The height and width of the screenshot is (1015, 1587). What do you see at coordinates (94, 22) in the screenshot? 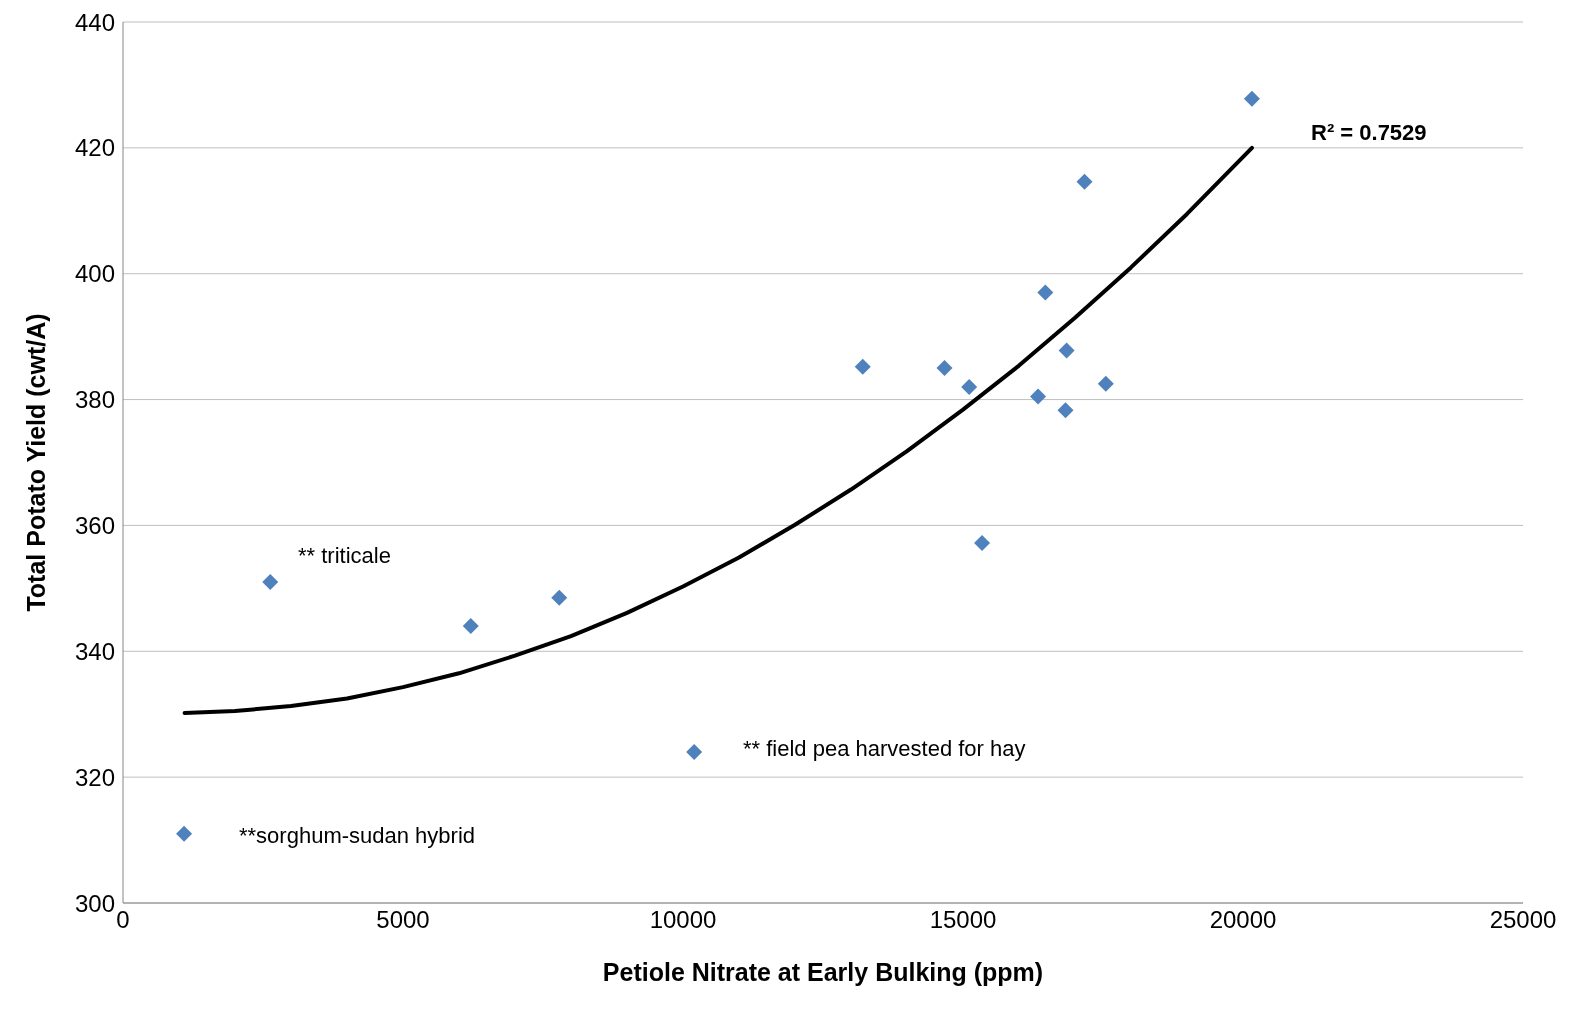
I see `y-tick-label: 440` at bounding box center [94, 22].